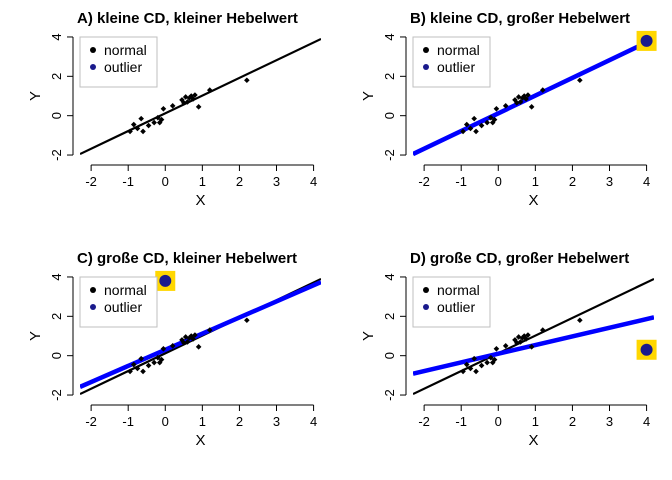  Describe the element at coordinates (56, 155) in the screenshot. I see `y-tick-label: -2` at that location.